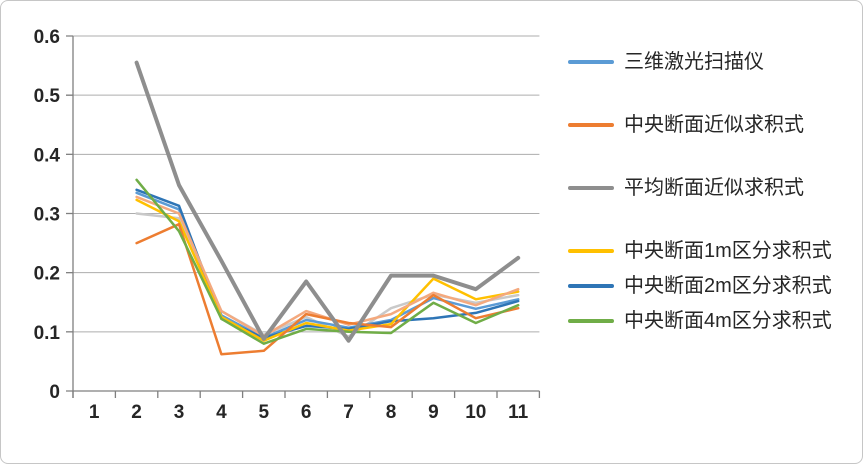 This screenshot has width=863, height=464. I want to click on y-axis-tick-label: 0.3, so click(47, 215).